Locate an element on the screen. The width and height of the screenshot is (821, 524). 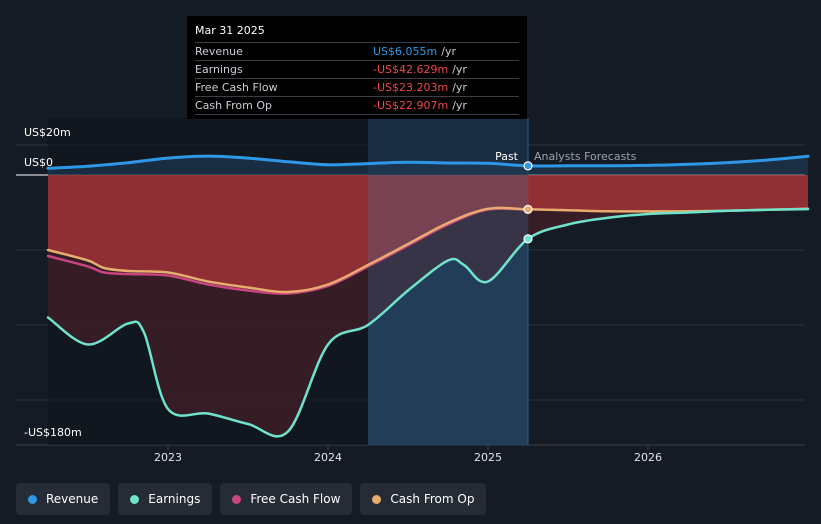
y-top-label: US$20m is located at coordinates (47, 132).